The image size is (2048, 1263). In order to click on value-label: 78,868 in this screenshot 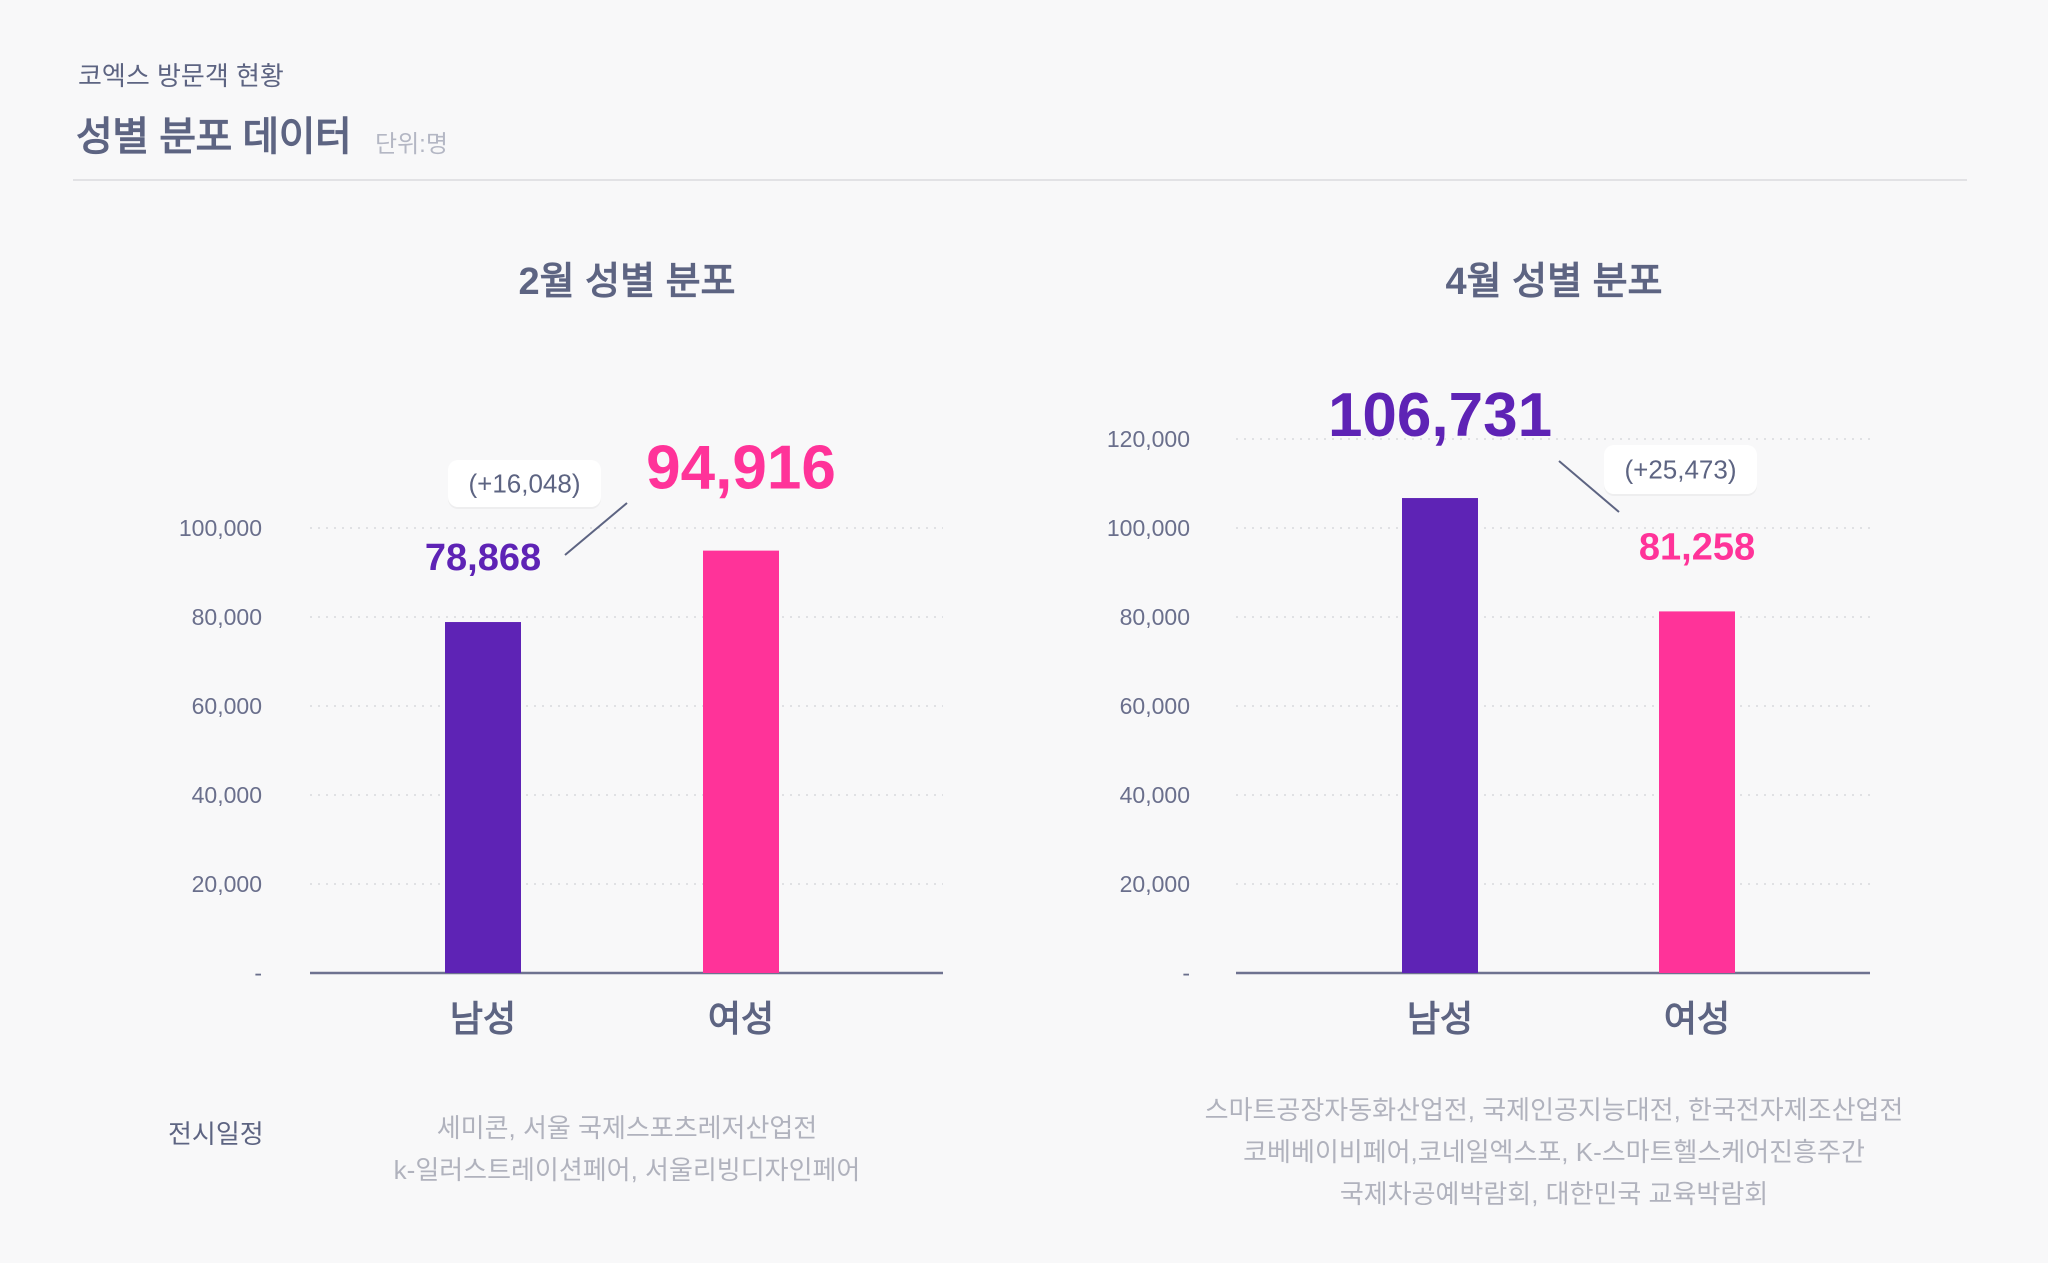, I will do `click(483, 558)`.